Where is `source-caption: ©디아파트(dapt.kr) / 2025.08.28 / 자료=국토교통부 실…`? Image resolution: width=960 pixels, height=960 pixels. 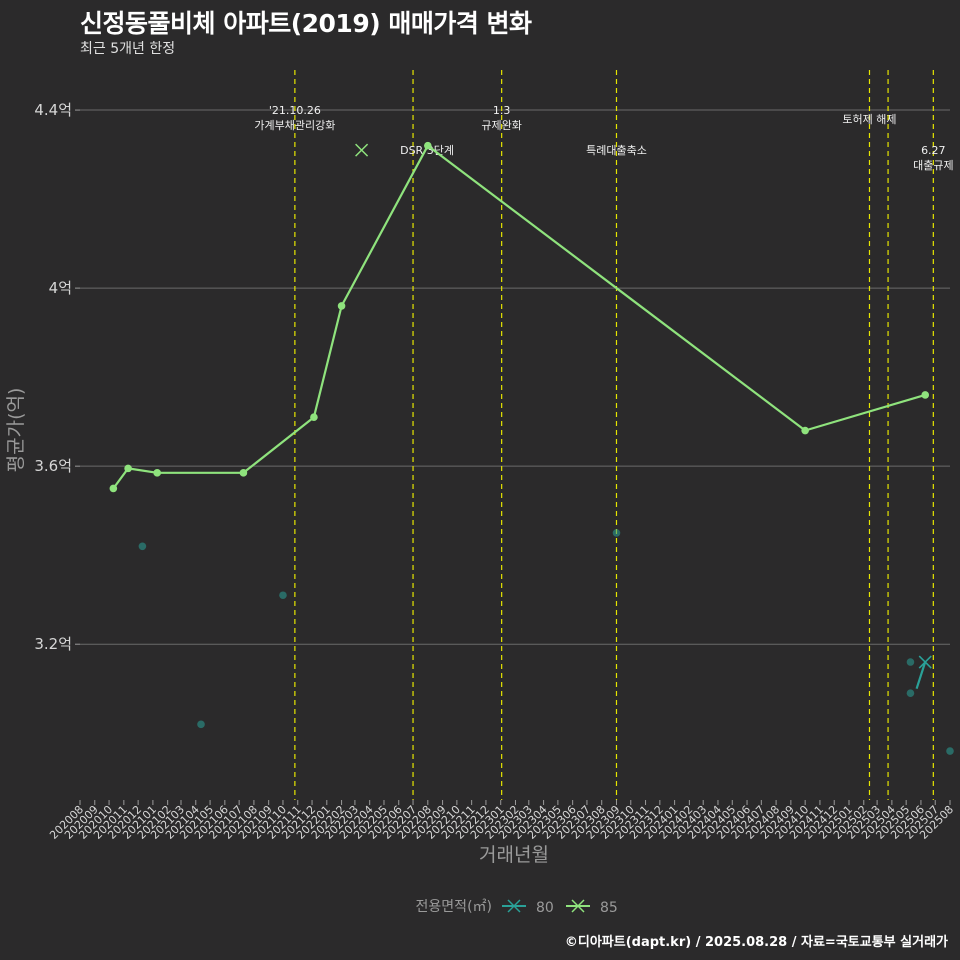 source-caption: ©디아파트(dapt.kr) / 2025.08.28 / 자료=국토교통부 실… is located at coordinates (756, 942).